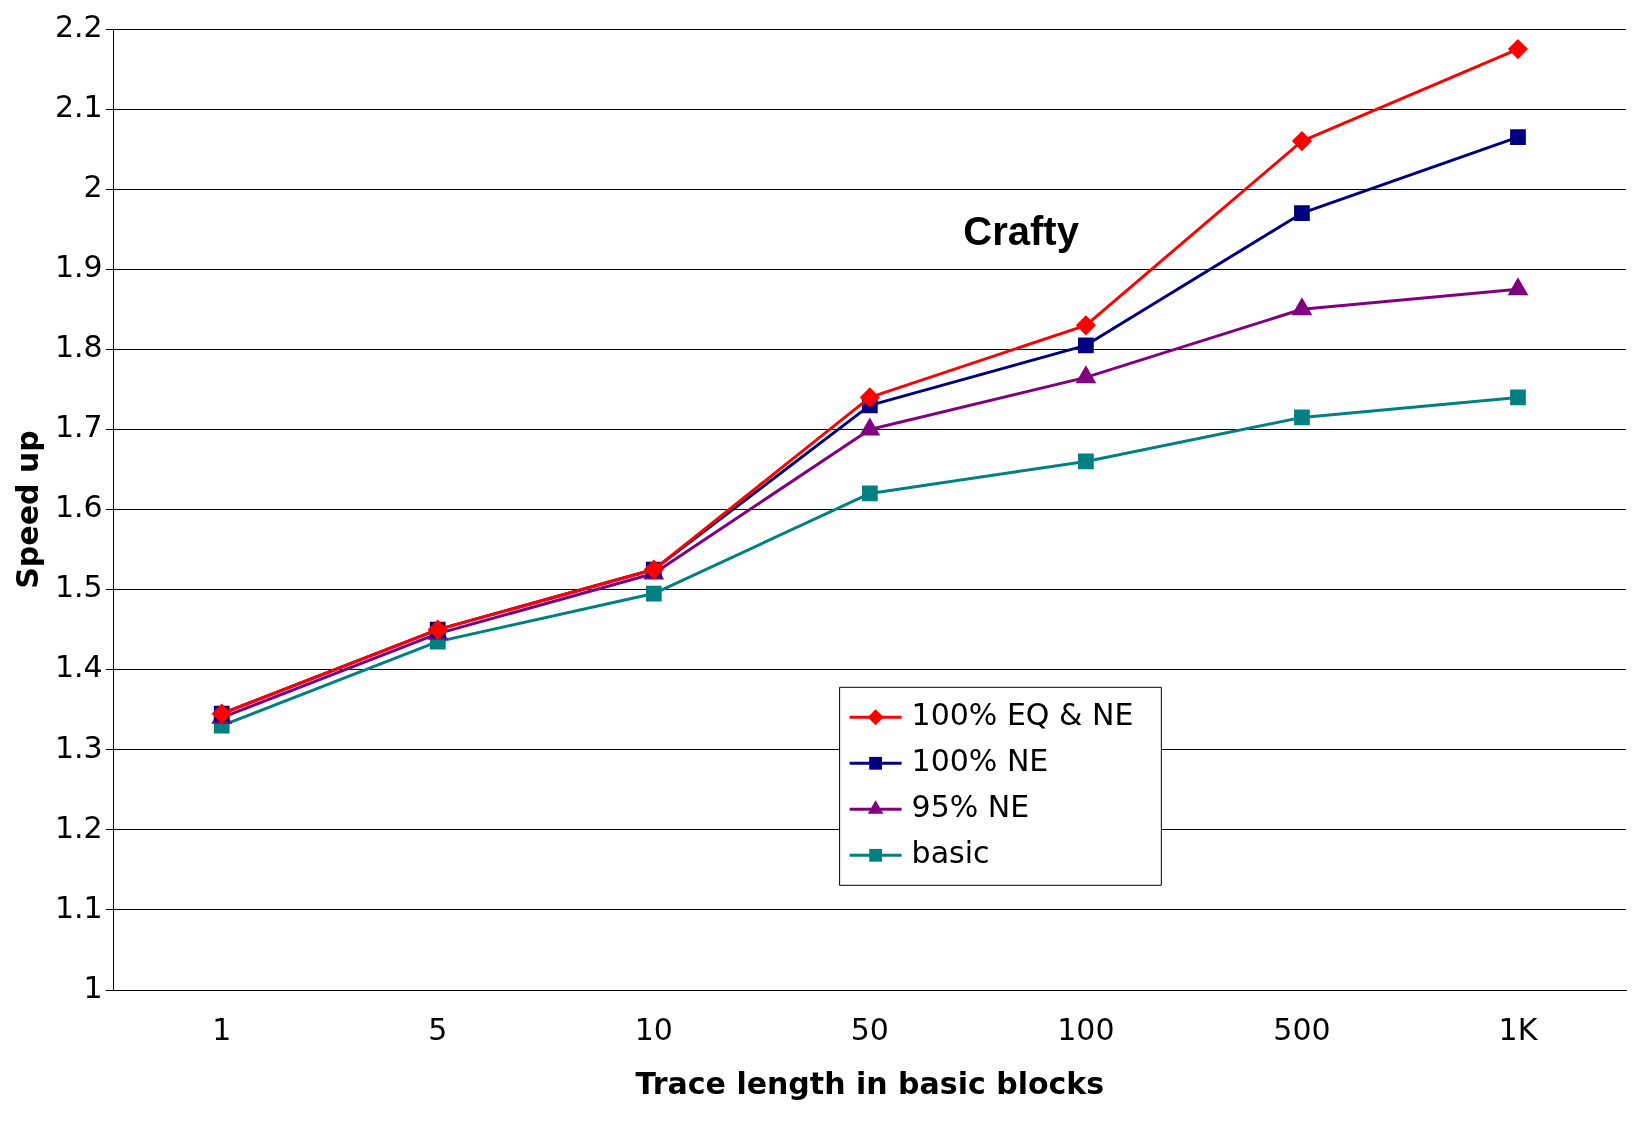  What do you see at coordinates (1518, 1029) in the screenshot?
I see `x-tick-label: 1K` at bounding box center [1518, 1029].